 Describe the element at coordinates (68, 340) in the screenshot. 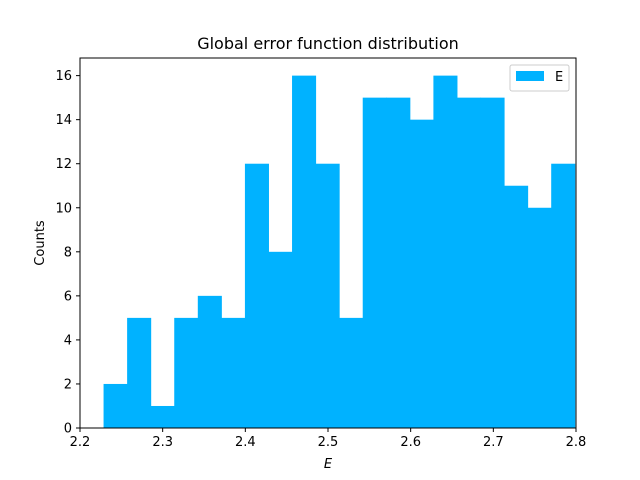

I see `y-tick-label: 4` at that location.